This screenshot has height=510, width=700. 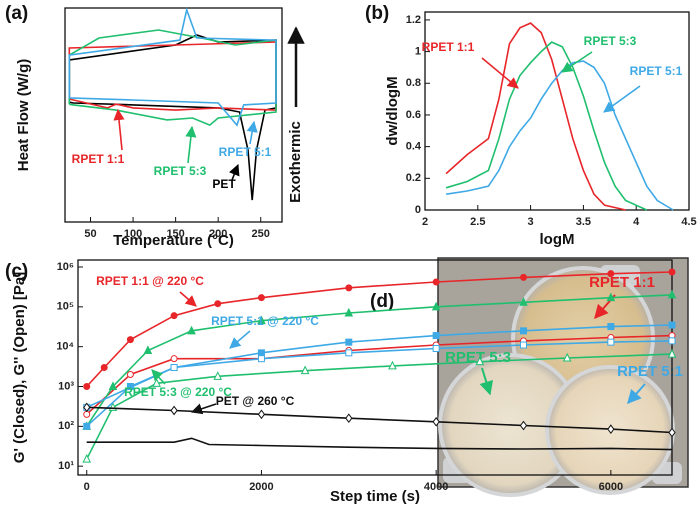 I want to click on y-tick-label: 10⁴, so click(x=65, y=347).